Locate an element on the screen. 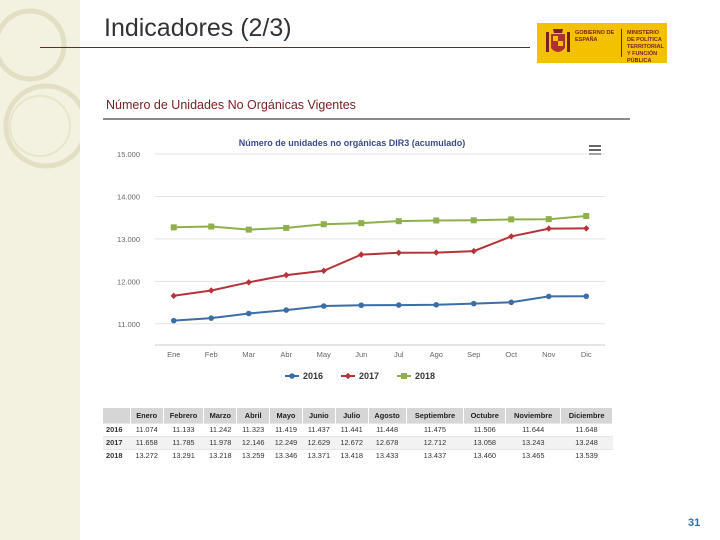 This screenshot has width=720, height=540. series-layer is located at coordinates (380, 268).